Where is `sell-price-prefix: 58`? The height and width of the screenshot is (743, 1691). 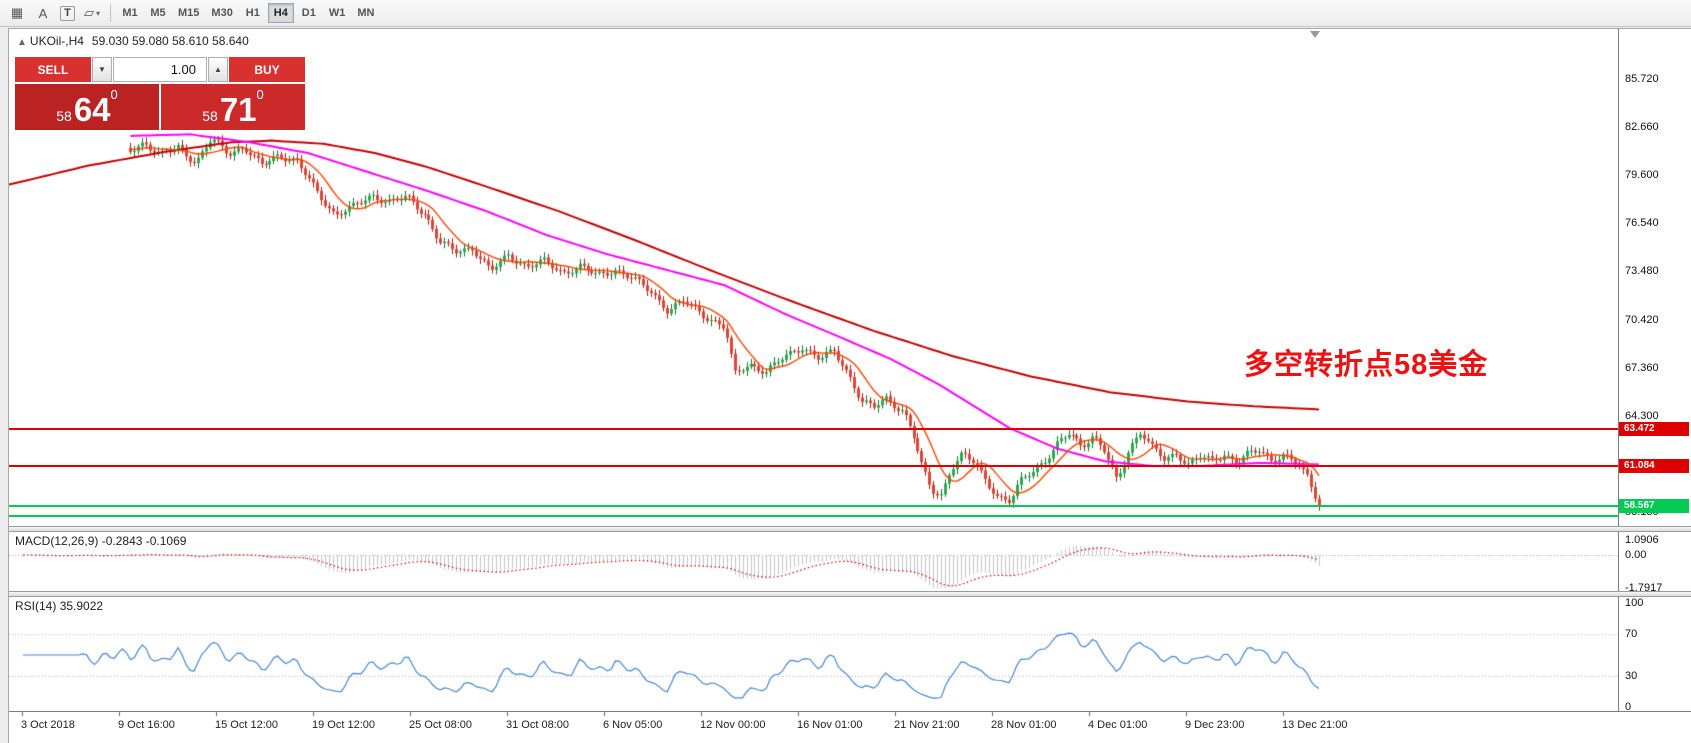
sell-price-prefix: 58 is located at coordinates (64, 116).